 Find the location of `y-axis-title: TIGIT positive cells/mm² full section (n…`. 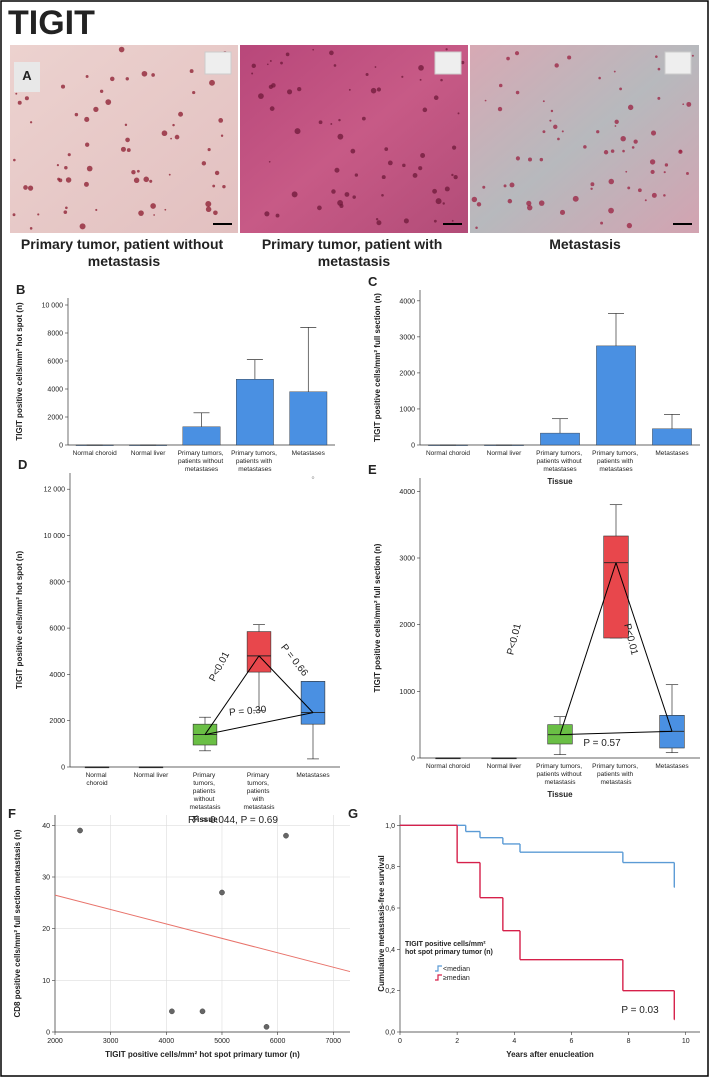

y-axis-title: TIGIT positive cells/mm² full section (n… is located at coordinates (377, 617).